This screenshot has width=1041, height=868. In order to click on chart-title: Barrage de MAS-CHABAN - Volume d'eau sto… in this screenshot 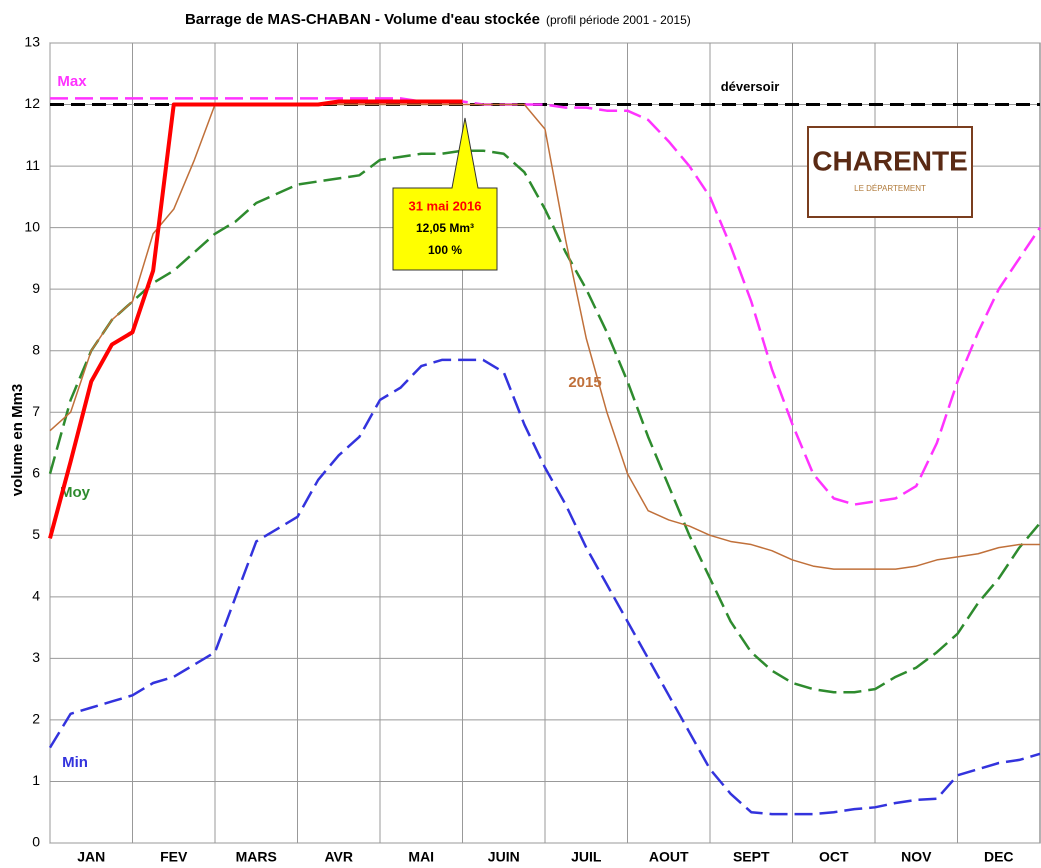, I will do `click(362, 19)`.